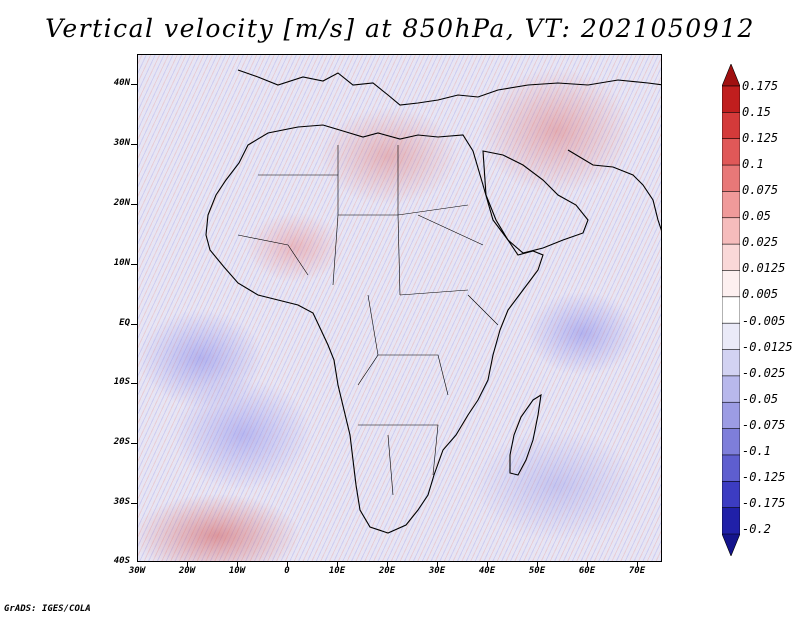 The image size is (800, 618). Describe the element at coordinates (760, 294) in the screenshot. I see `colorbar-label: 0.005` at that location.